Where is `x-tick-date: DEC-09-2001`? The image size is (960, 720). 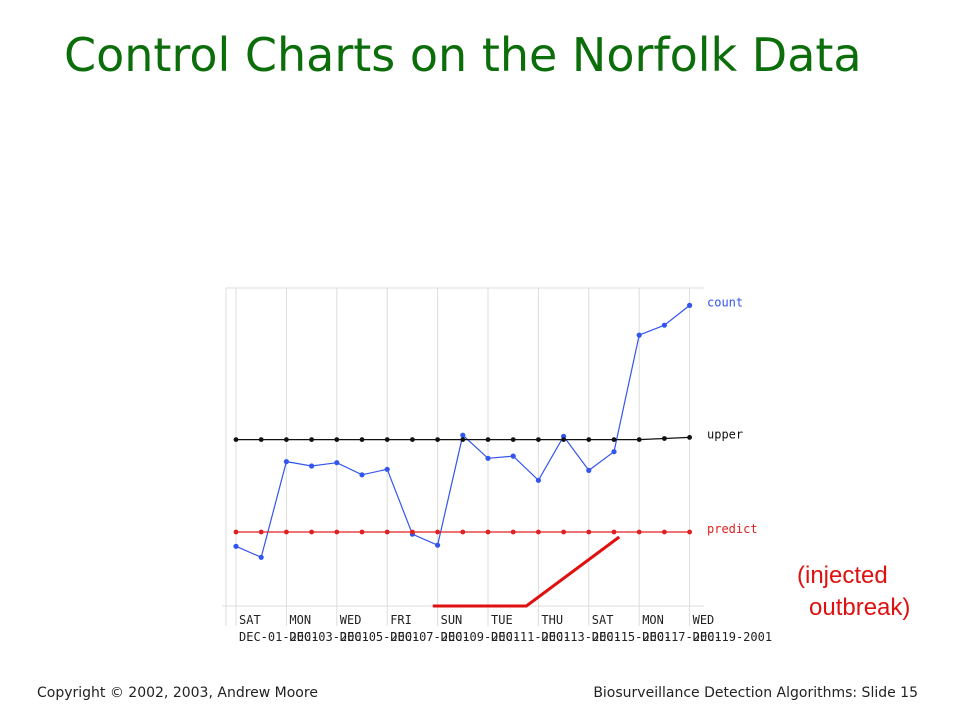 x-tick-date: DEC-09-2001 is located at coordinates (480, 637).